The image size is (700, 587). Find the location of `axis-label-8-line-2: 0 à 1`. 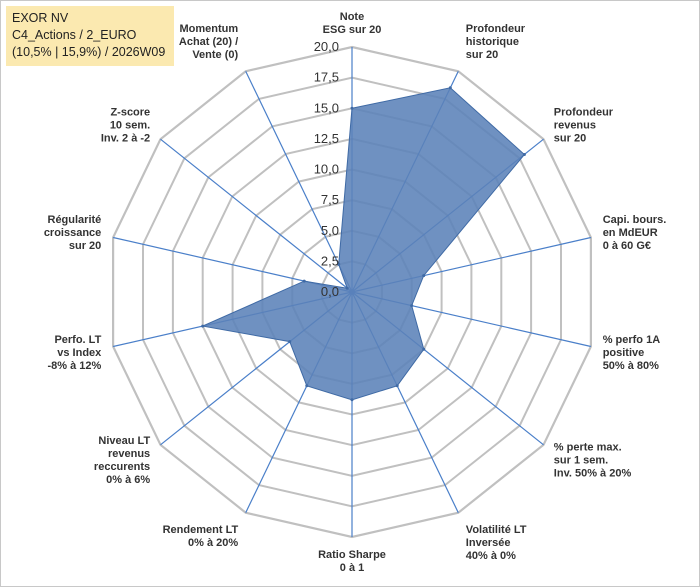

axis-label-8-line-2: 0 à 1 is located at coordinates (352, 568).